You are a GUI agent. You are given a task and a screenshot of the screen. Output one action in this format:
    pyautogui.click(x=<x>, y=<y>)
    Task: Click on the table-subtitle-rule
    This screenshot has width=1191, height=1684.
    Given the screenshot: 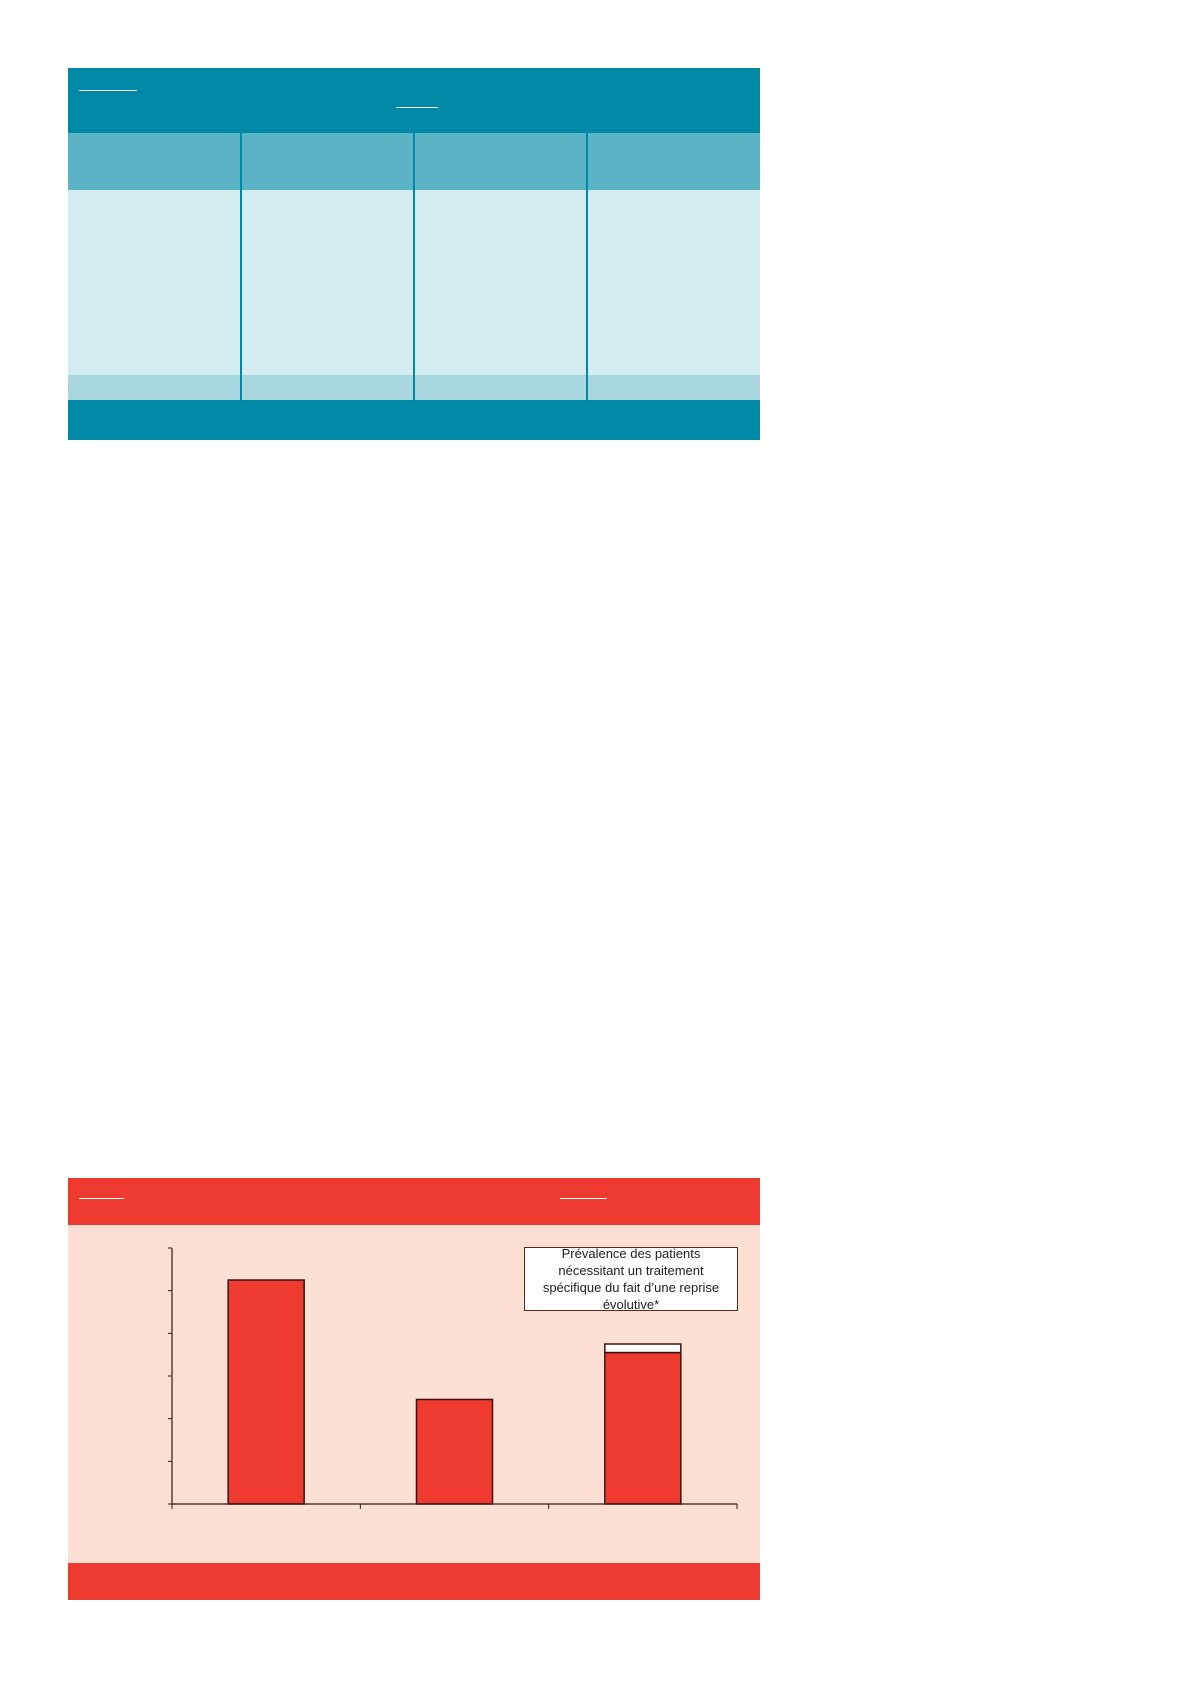 What is the action you would take?
    pyautogui.click(x=417, y=107)
    